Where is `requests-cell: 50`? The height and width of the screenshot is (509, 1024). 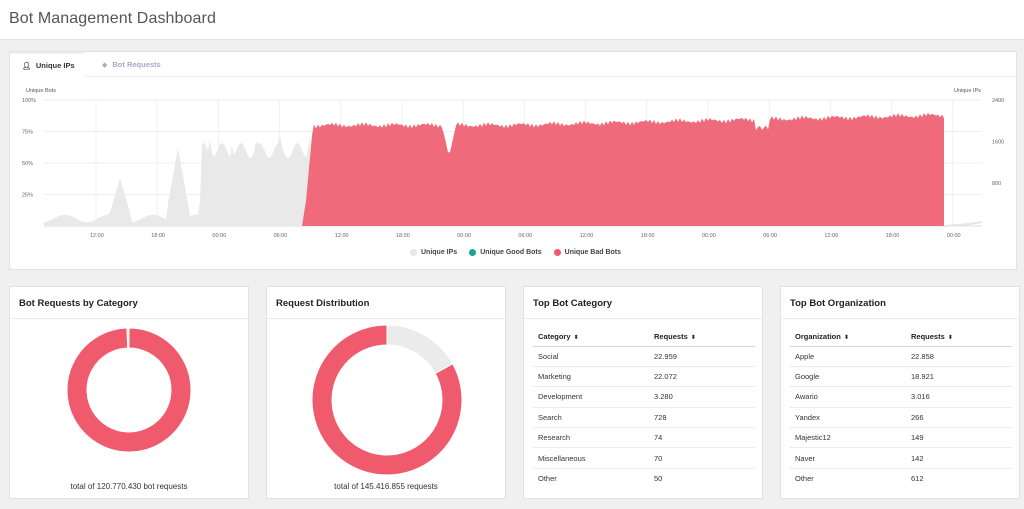
requests-cell: 50 is located at coordinates (658, 479).